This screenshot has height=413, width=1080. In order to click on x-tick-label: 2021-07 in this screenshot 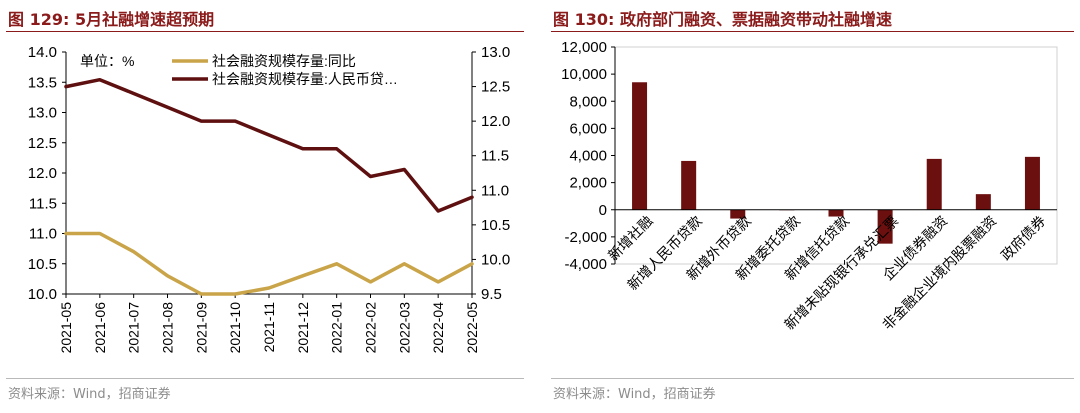, I will do `click(134, 328)`.